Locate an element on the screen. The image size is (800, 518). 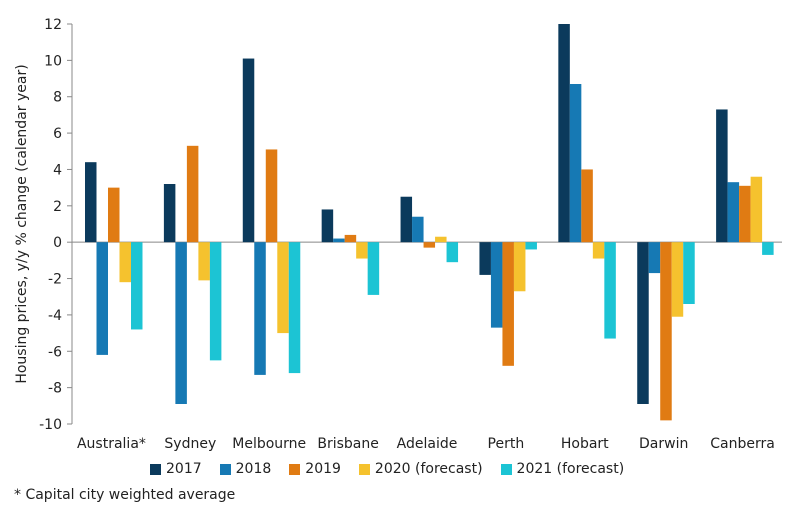
y-tick-label: -10 is located at coordinates (50, 425).